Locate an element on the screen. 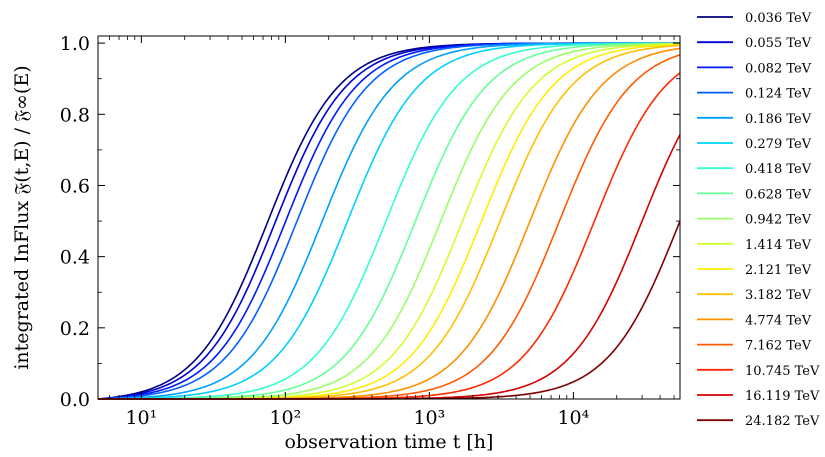  legend-label: 0.186 TeV is located at coordinates (778, 119).